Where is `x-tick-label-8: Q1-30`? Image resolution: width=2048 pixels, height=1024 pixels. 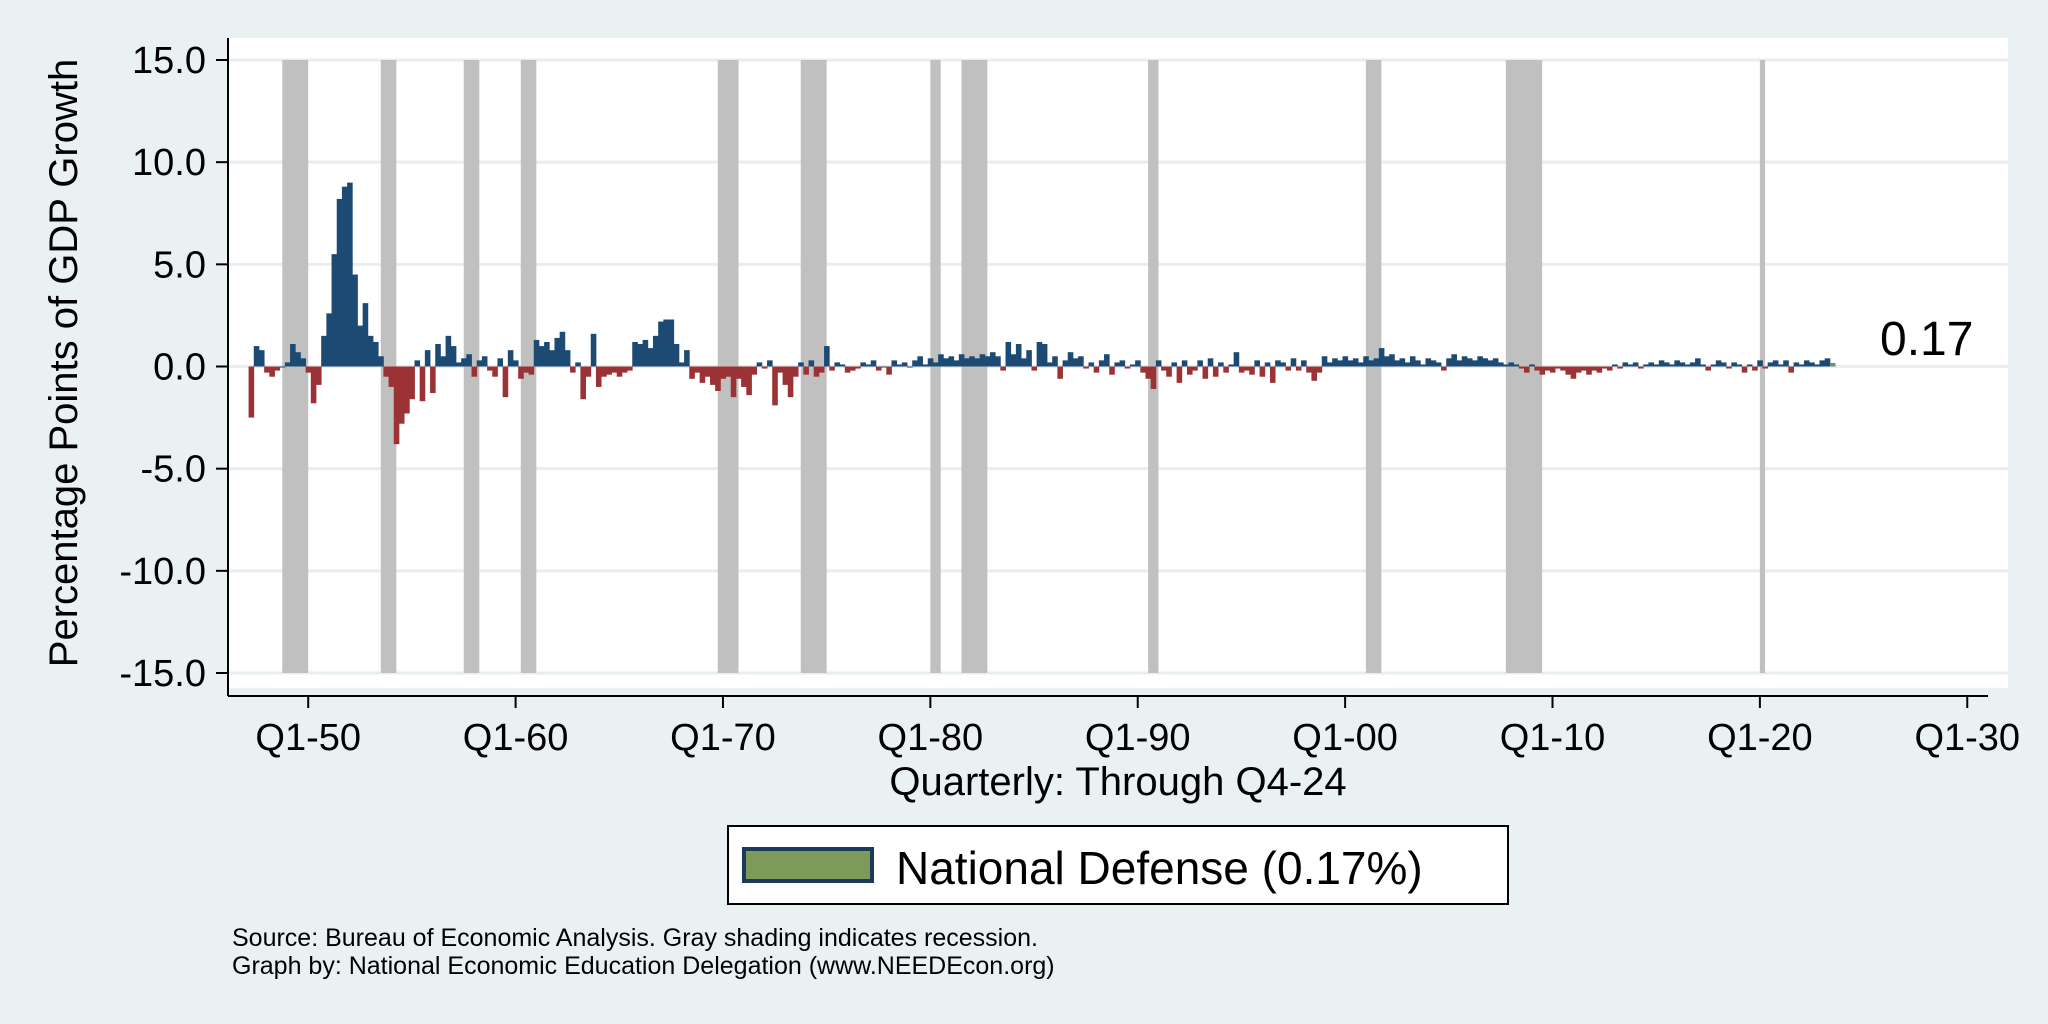
x-tick-label-8: Q1-30 is located at coordinates (1967, 738).